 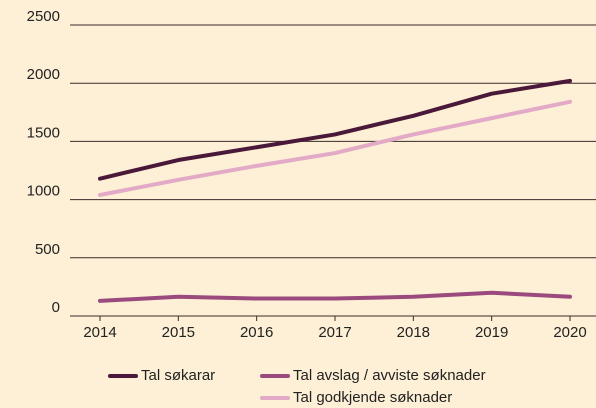 I want to click on series-line, so click(x=335, y=296).